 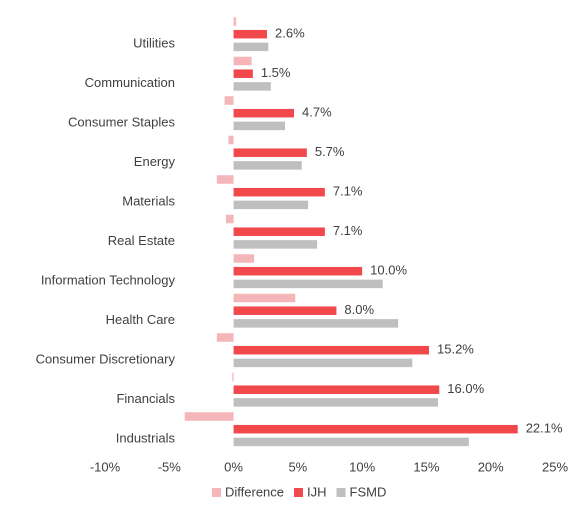 I want to click on value-label: 2.6%, so click(x=290, y=33).